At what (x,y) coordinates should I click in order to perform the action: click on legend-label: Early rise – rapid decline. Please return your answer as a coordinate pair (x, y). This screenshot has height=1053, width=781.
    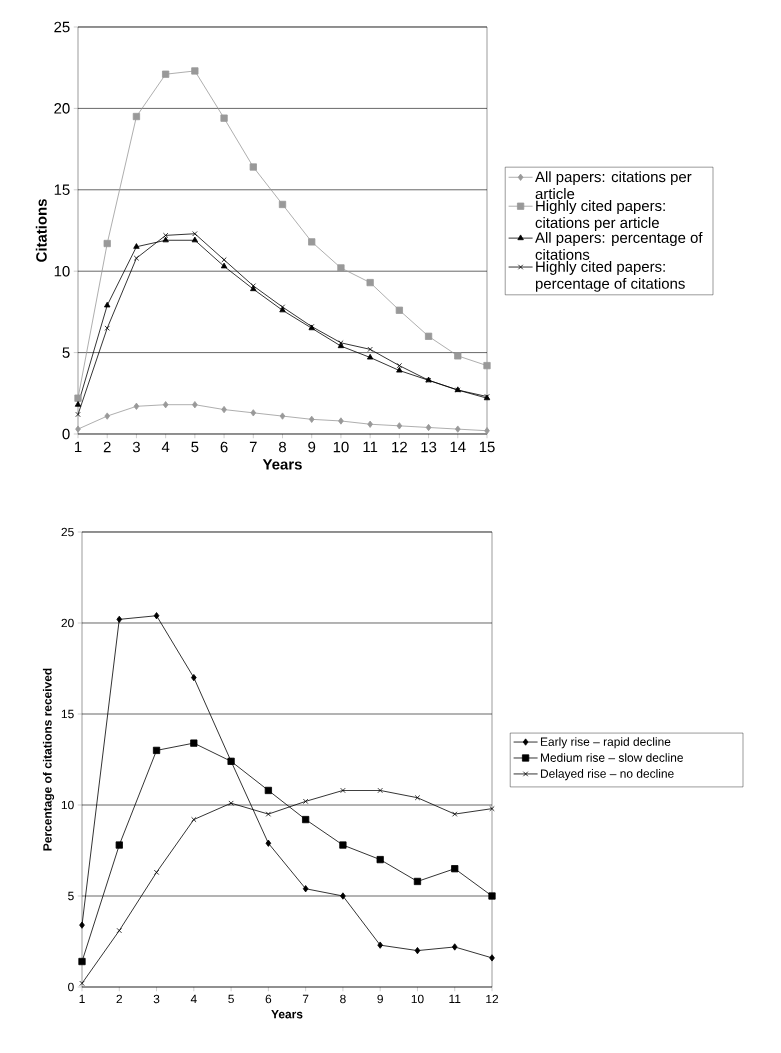
    Looking at the image, I should click on (605, 743).